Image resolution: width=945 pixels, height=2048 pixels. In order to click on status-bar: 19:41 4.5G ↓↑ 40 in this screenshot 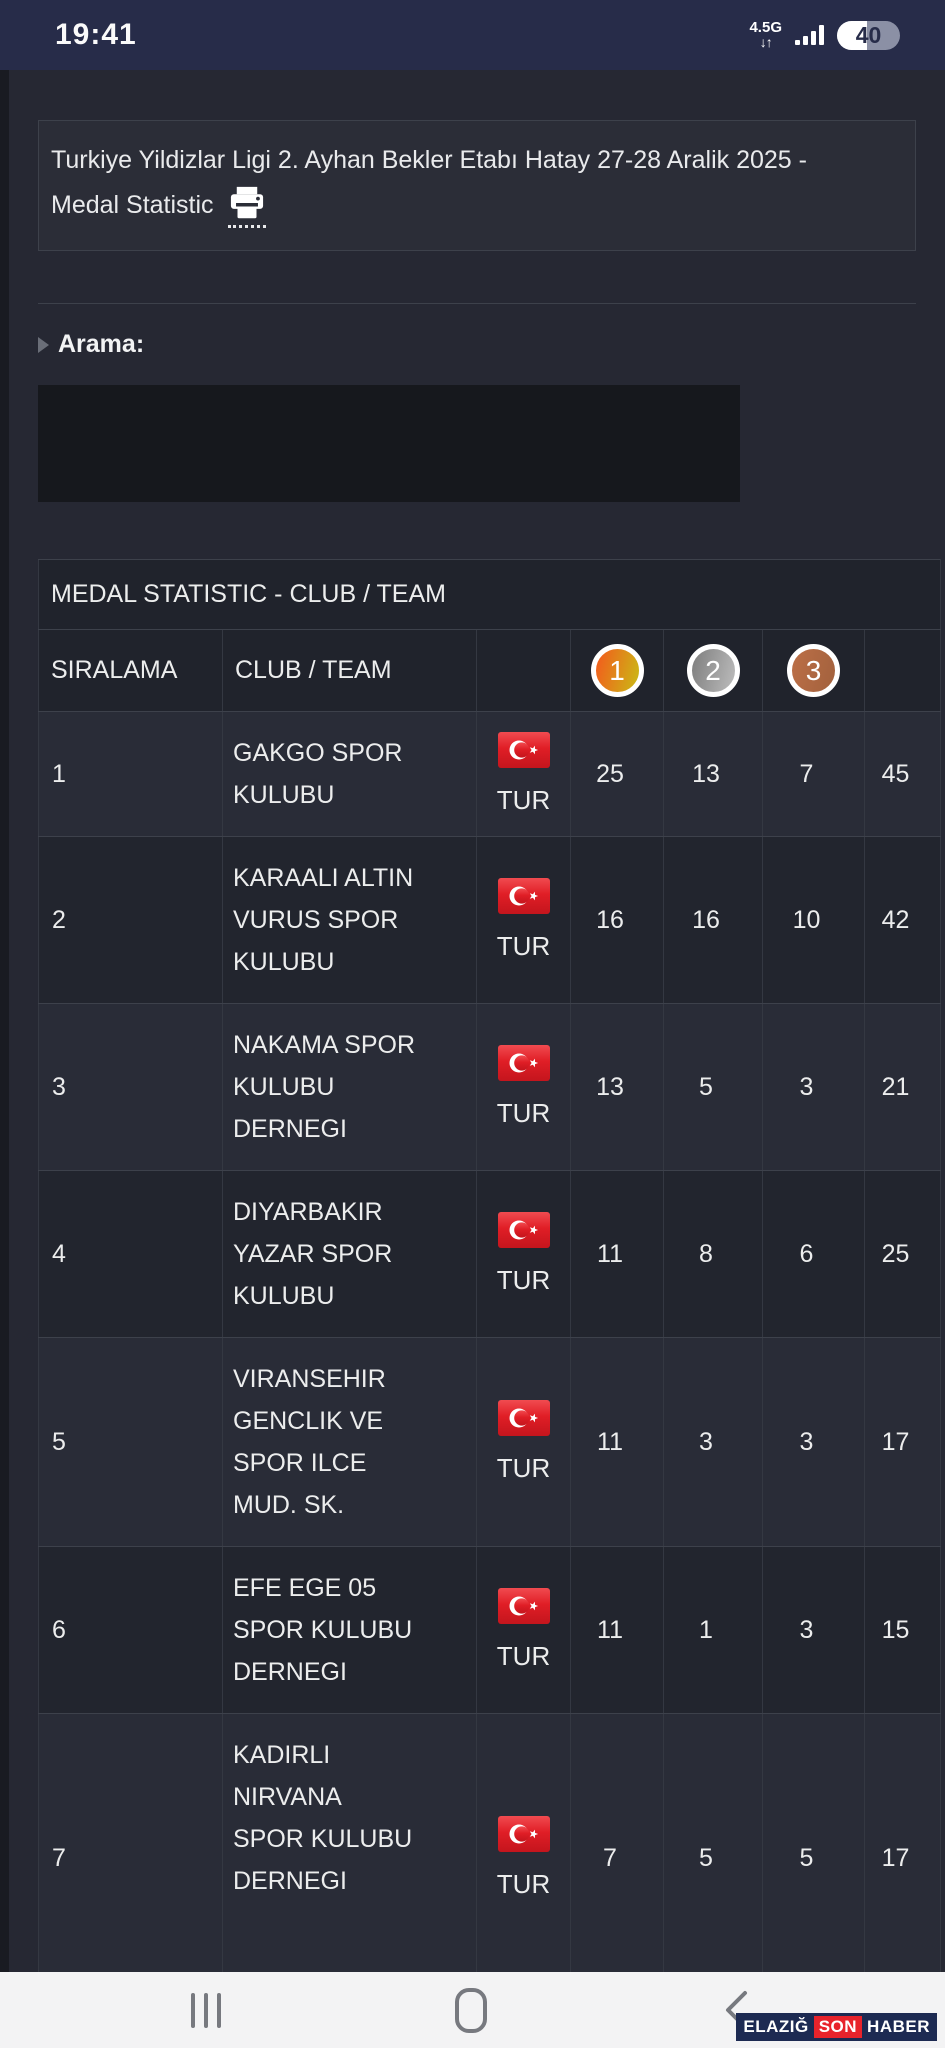, I will do `click(472, 35)`.